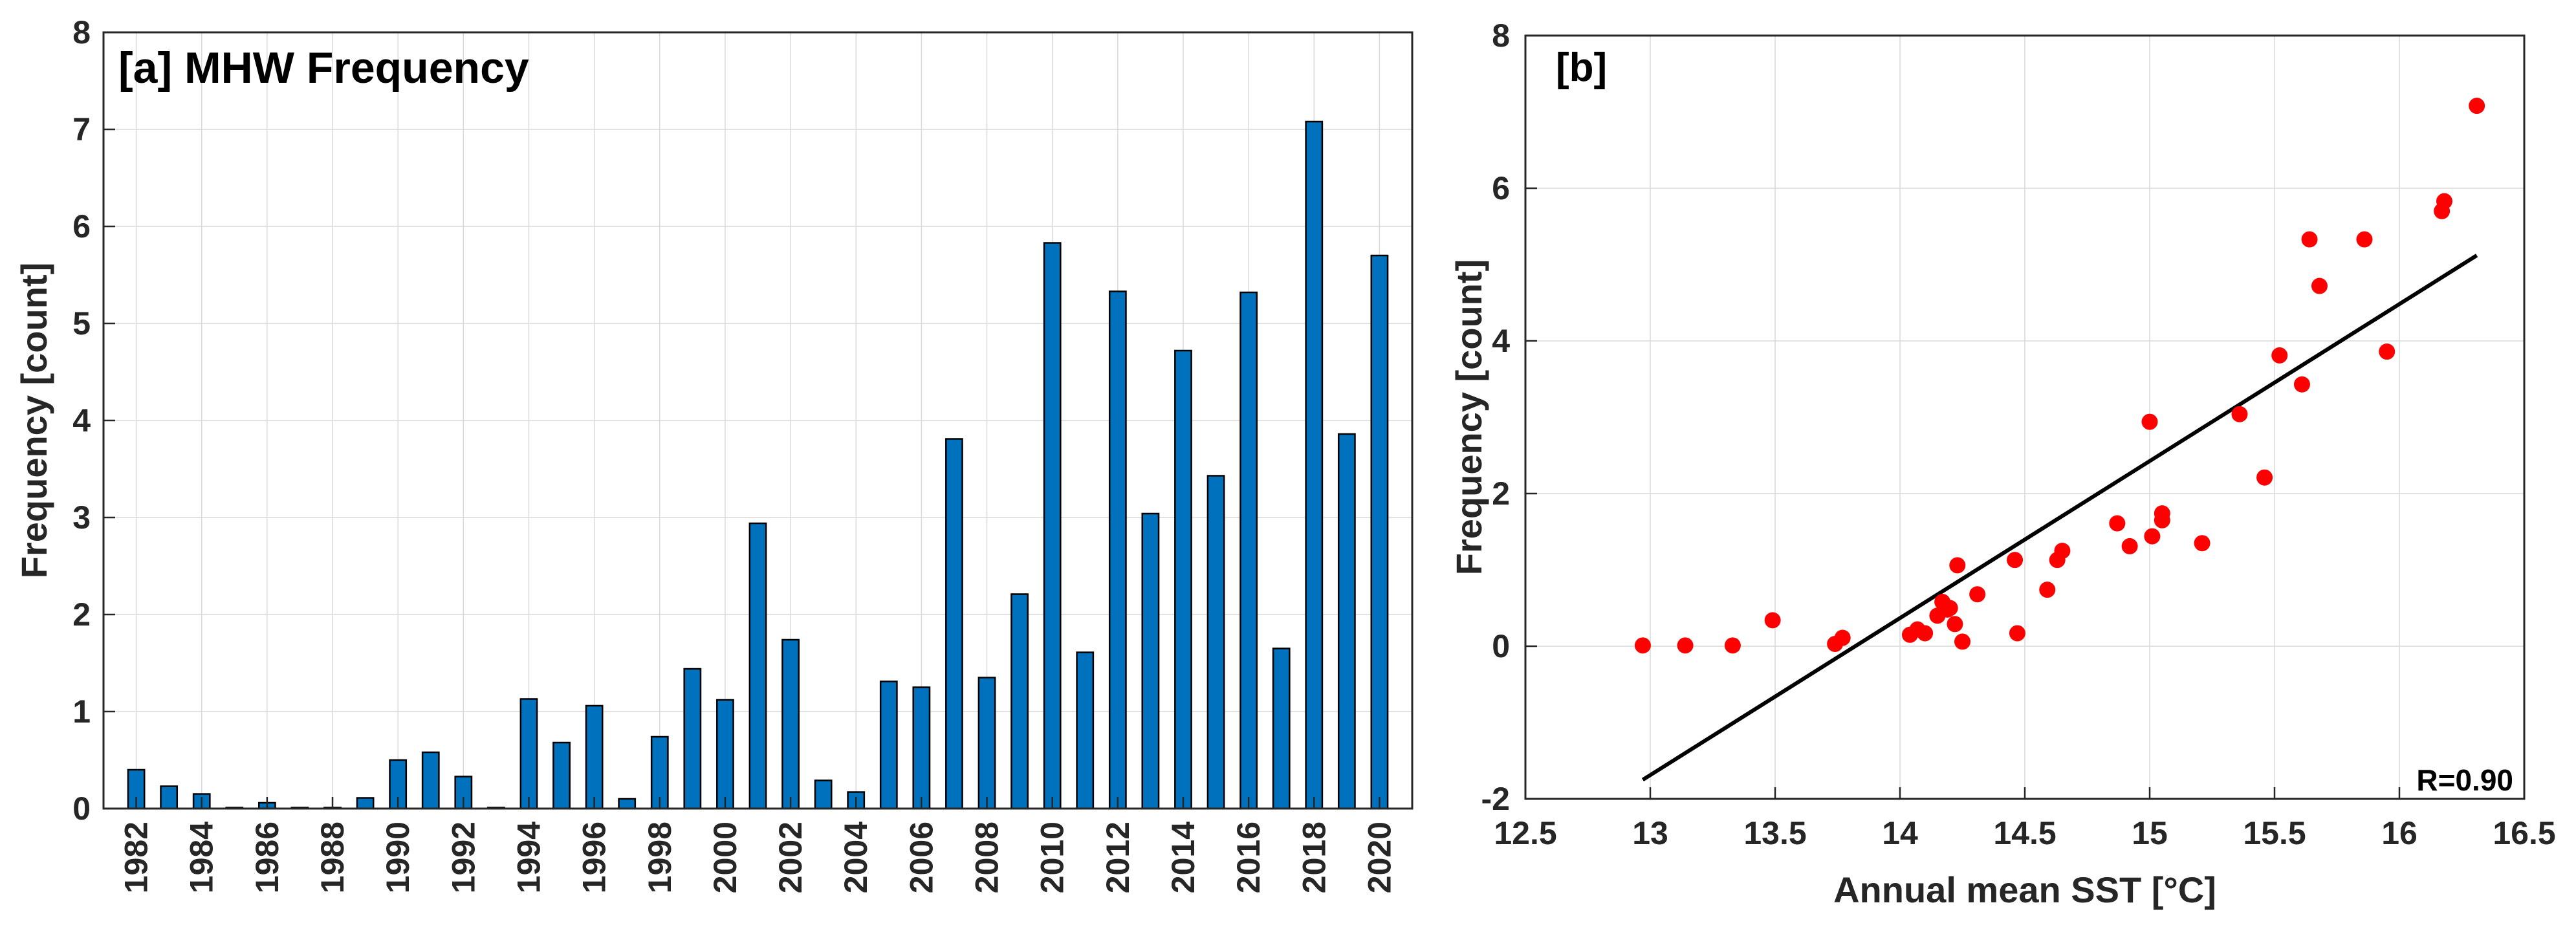  Describe the element at coordinates (1468, 417) in the screenshot. I see `panel-b-ylabel: Frequency [count]` at that location.